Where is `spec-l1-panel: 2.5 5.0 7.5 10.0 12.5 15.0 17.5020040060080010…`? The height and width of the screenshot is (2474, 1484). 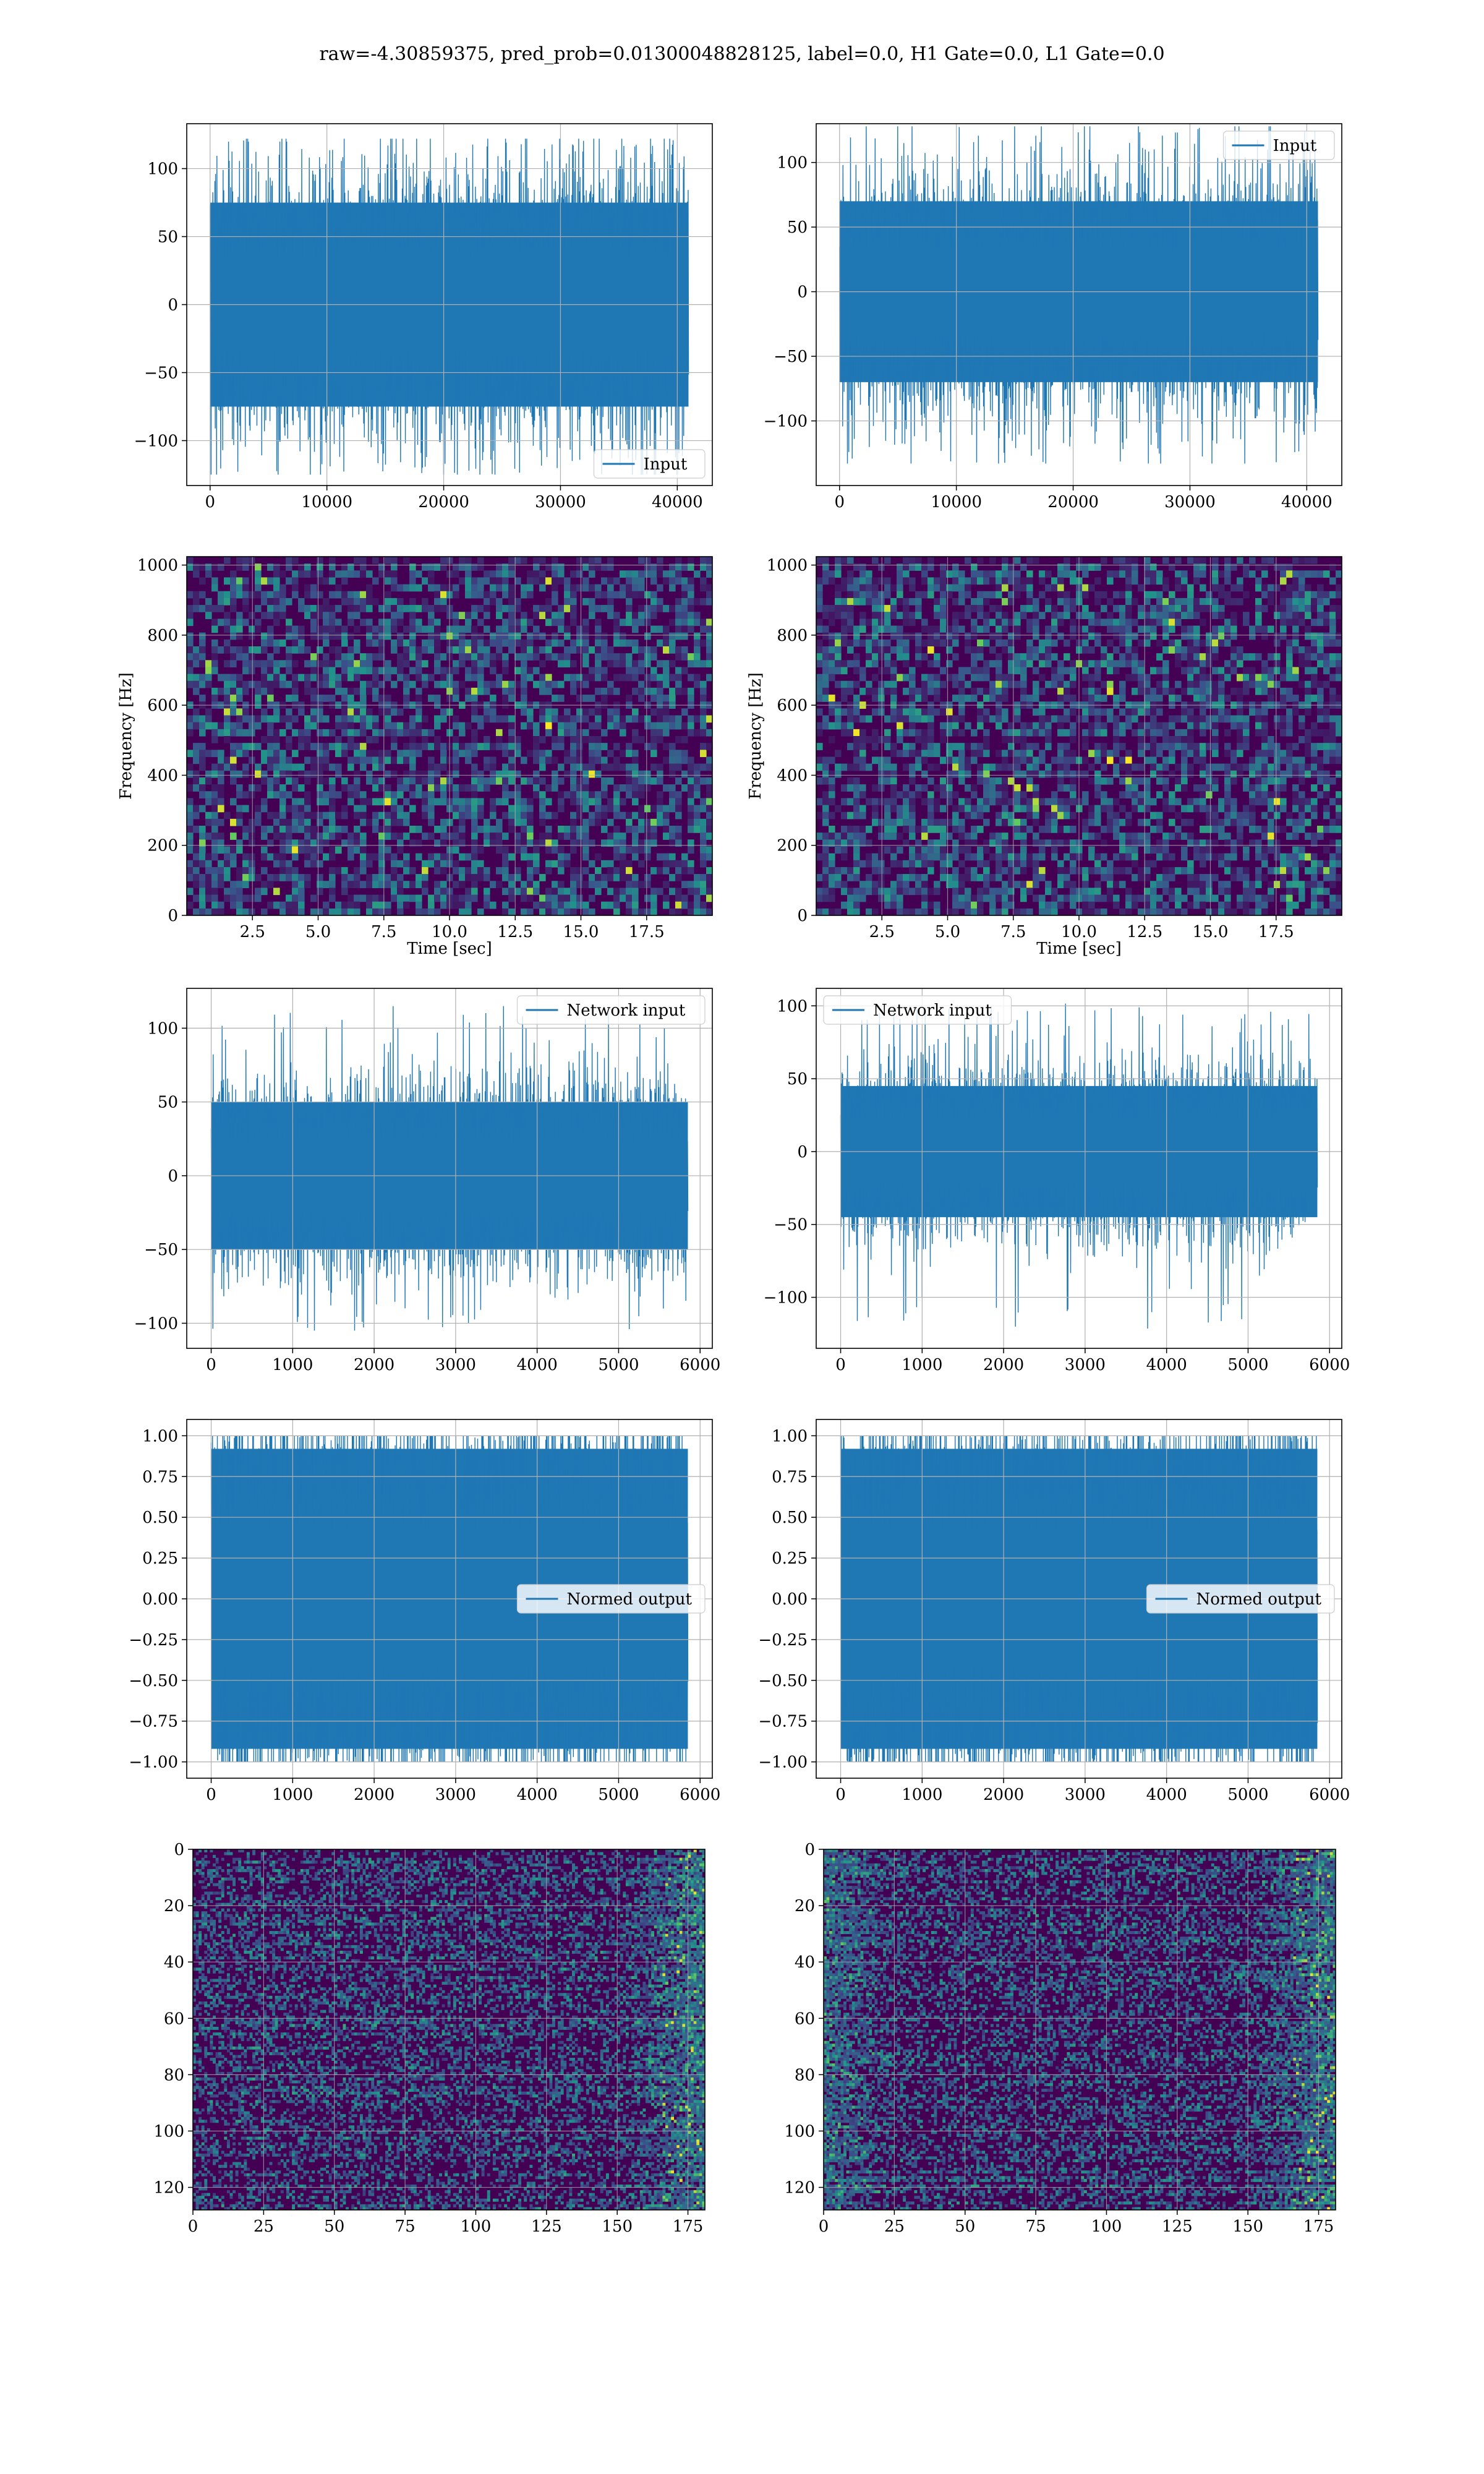
spec-l1-panel: 2.5 5.0 7.5 10.0 12.5 15.0 17.5020040060080010… is located at coordinates (1044, 757).